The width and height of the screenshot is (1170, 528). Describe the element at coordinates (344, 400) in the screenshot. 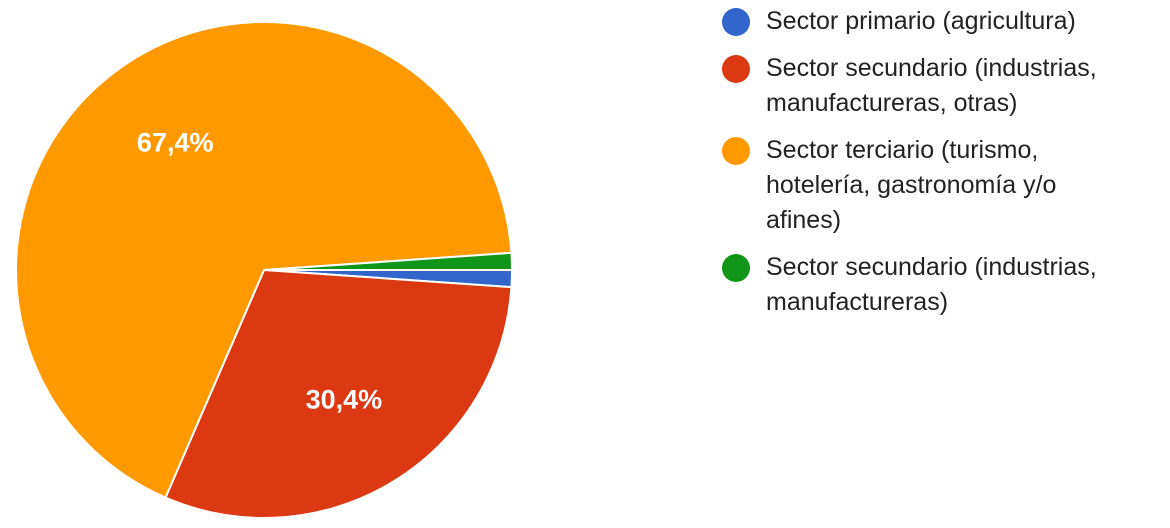

I see `pie-slice-label-1: 30,4%` at that location.